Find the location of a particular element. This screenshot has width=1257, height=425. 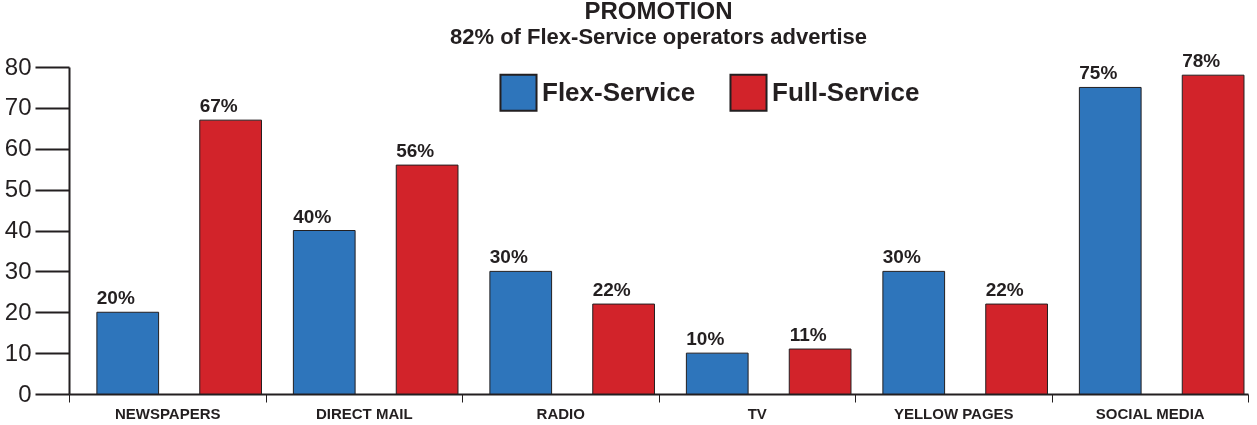

x-tick-label: YELLOW PAGES is located at coordinates (953, 413).